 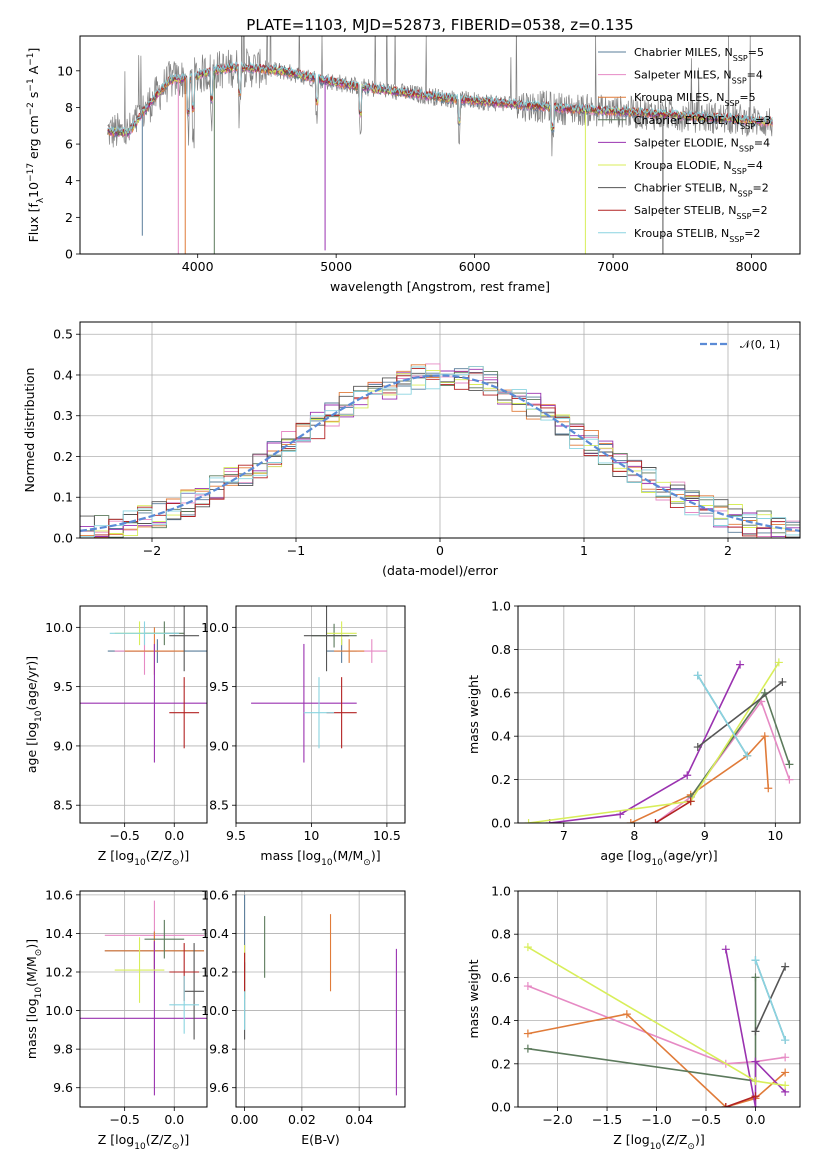 I want to click on mass-vs-ebv-ytick-label: 10.0, so click(x=215, y=1010).